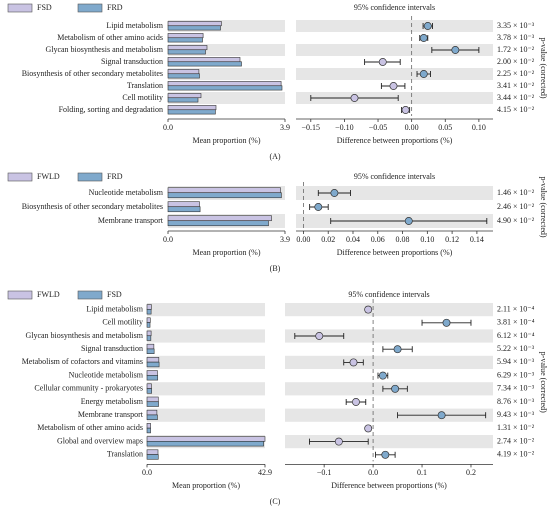  I want to click on p-value: 1.31 × 10⁻², so click(516, 427).